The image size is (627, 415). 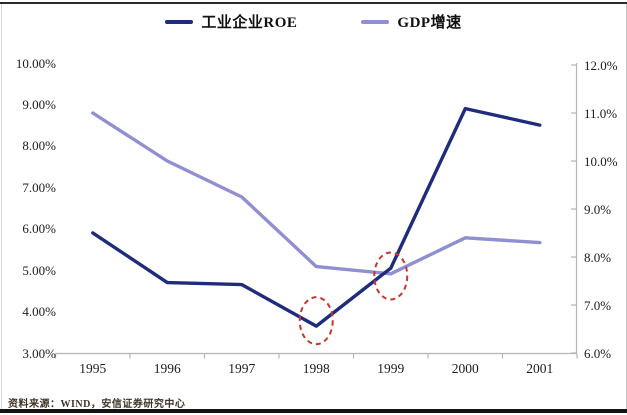 What do you see at coordinates (39, 146) in the screenshot?
I see `y-axis-left-tick-label: 8.00%` at bounding box center [39, 146].